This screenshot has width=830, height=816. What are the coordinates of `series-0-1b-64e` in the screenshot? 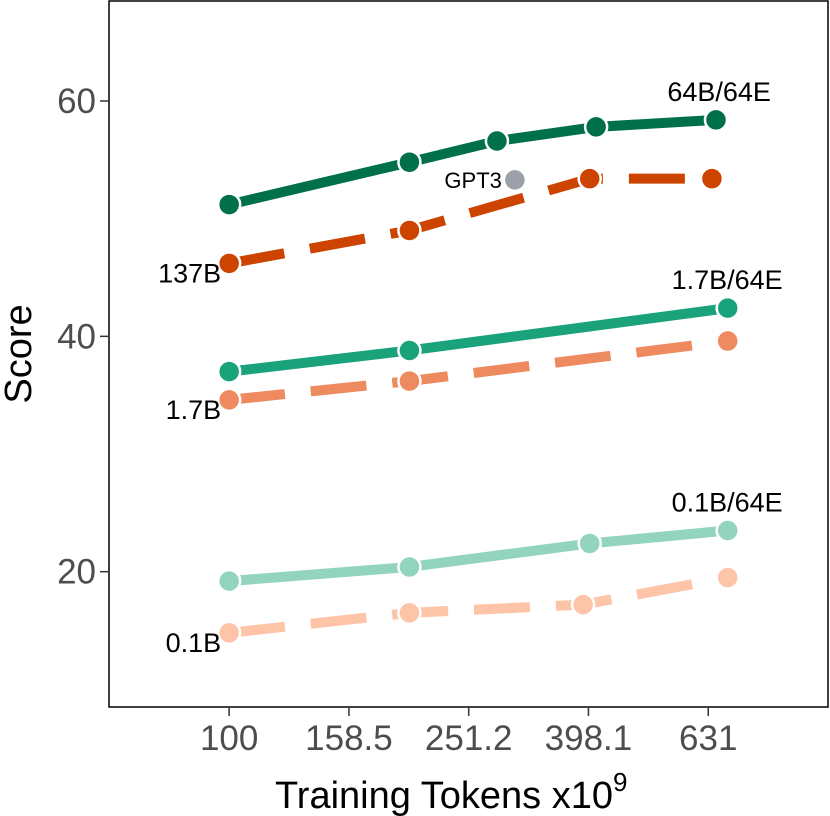 It's located at (478, 556).